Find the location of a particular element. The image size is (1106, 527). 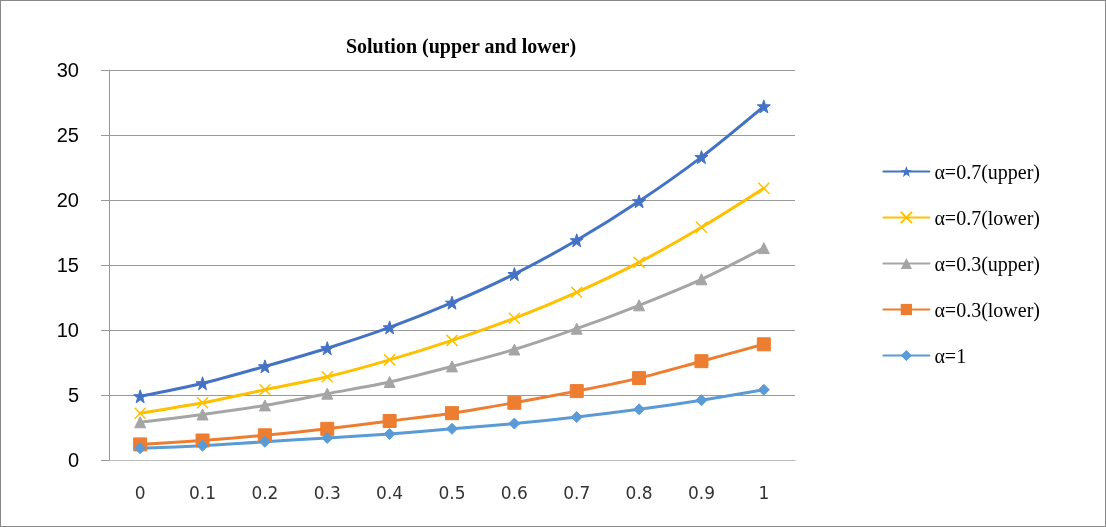

y-tick-label: 5 is located at coordinates (73, 395).